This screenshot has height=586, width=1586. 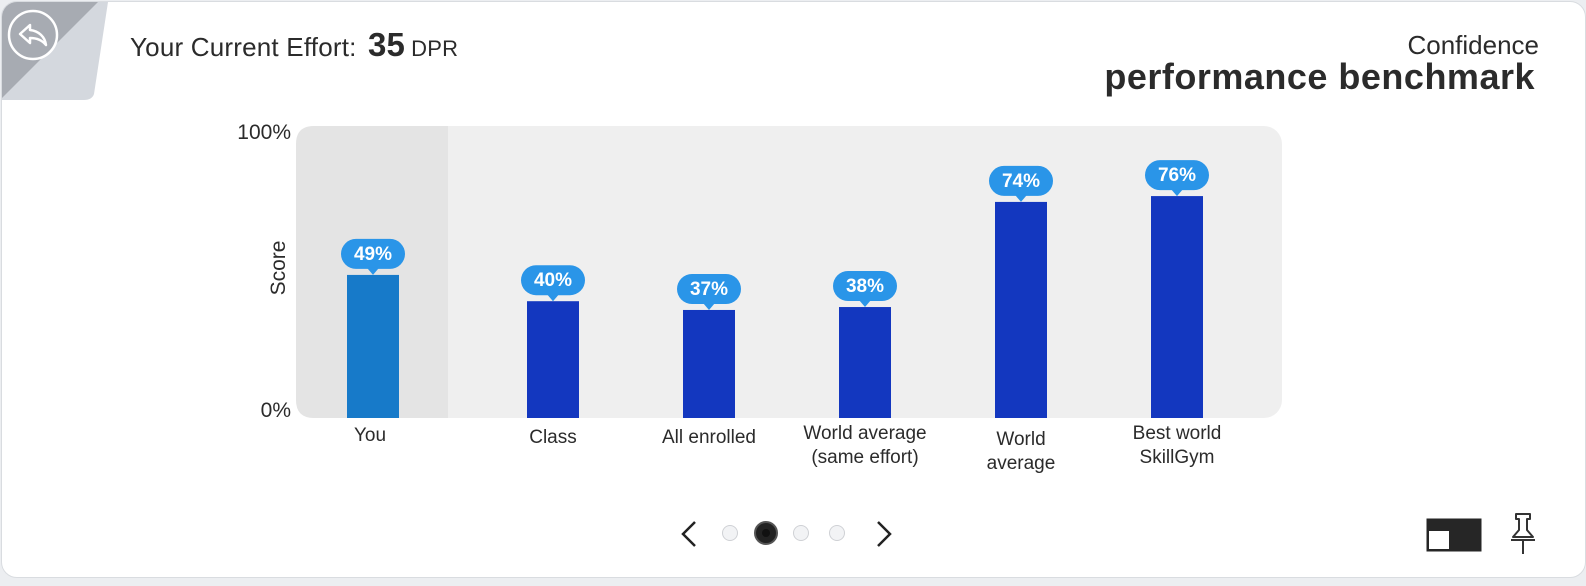 What do you see at coordinates (865, 445) in the screenshot?
I see `x-label-3: World average (same effort)` at bounding box center [865, 445].